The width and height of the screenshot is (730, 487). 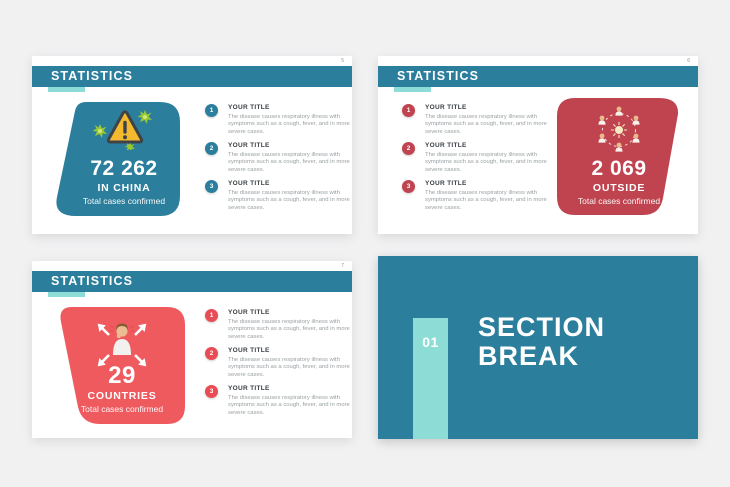 I want to click on person-figures, so click(x=619, y=129).